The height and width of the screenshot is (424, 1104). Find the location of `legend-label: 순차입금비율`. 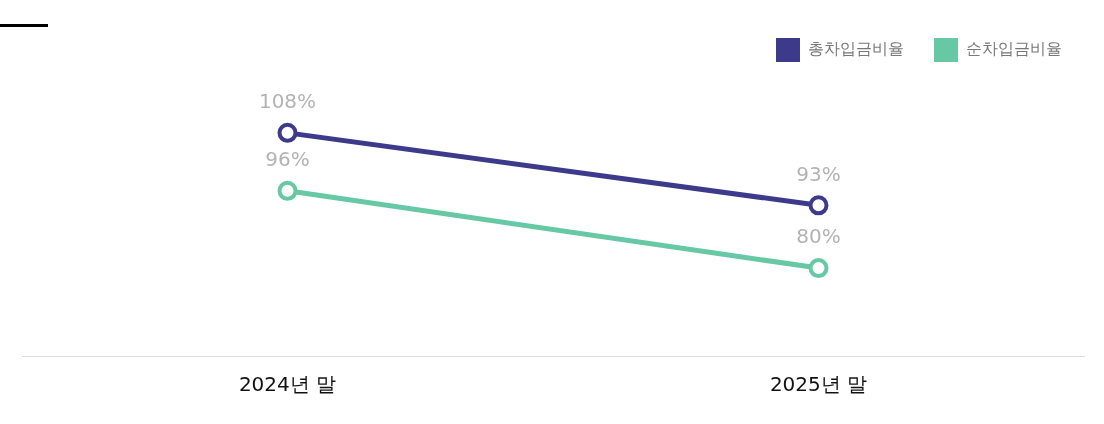

legend-label: 순차입금비율 is located at coordinates (1014, 49).